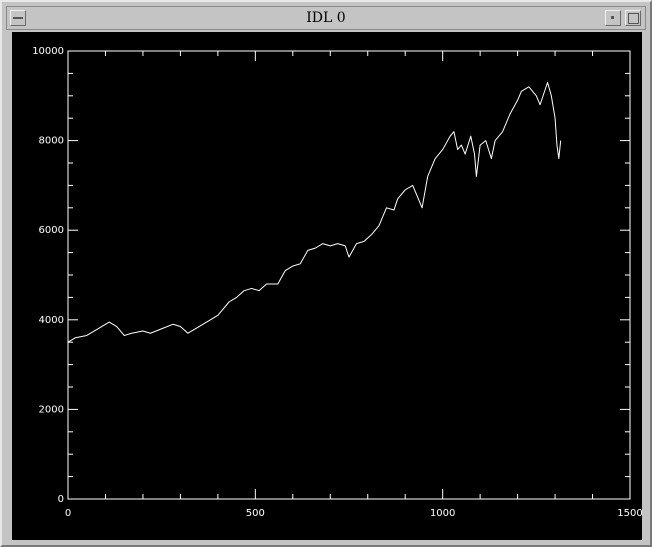 This screenshot has width=652, height=547. What do you see at coordinates (255, 513) in the screenshot?
I see `x-tick-label: 500` at bounding box center [255, 513].